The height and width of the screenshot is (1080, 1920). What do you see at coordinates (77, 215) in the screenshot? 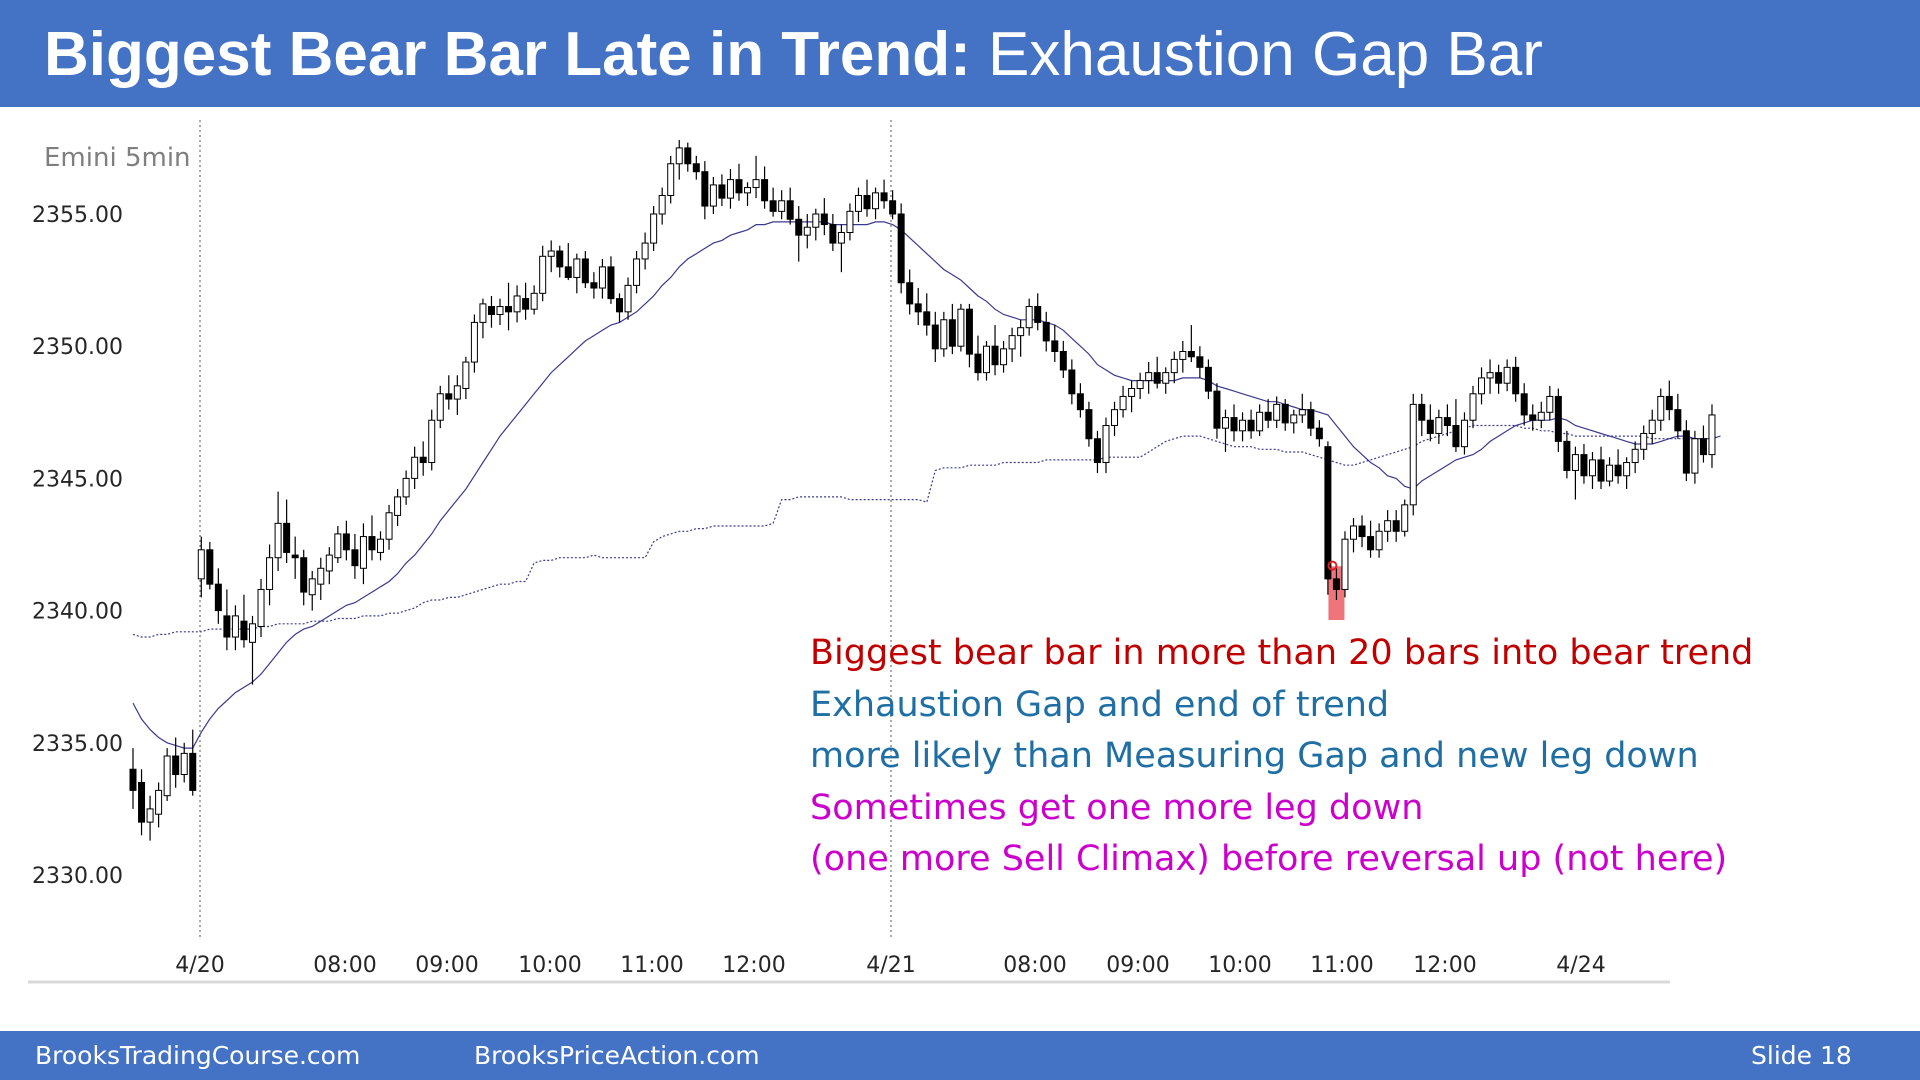
I see `y-tick-label: 2355.00` at bounding box center [77, 215].